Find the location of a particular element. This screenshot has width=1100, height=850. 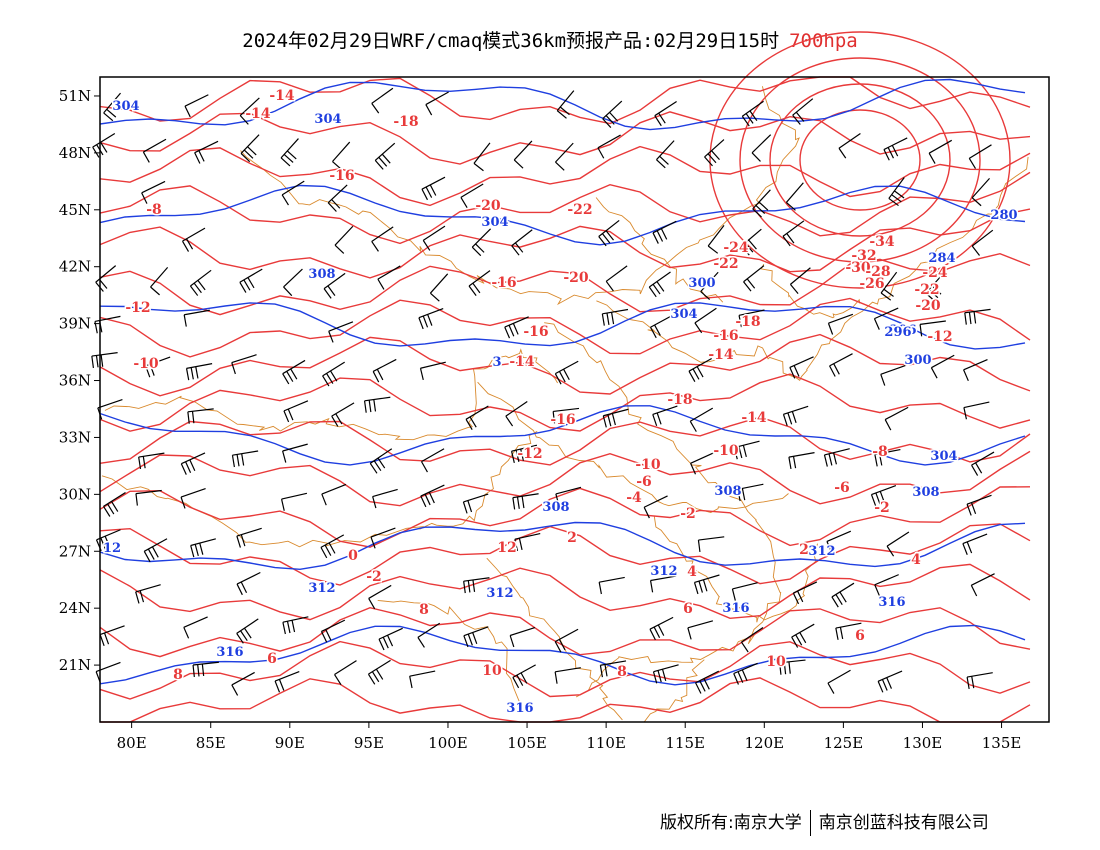

isotherm-label: -6 is located at coordinates (842, 488).